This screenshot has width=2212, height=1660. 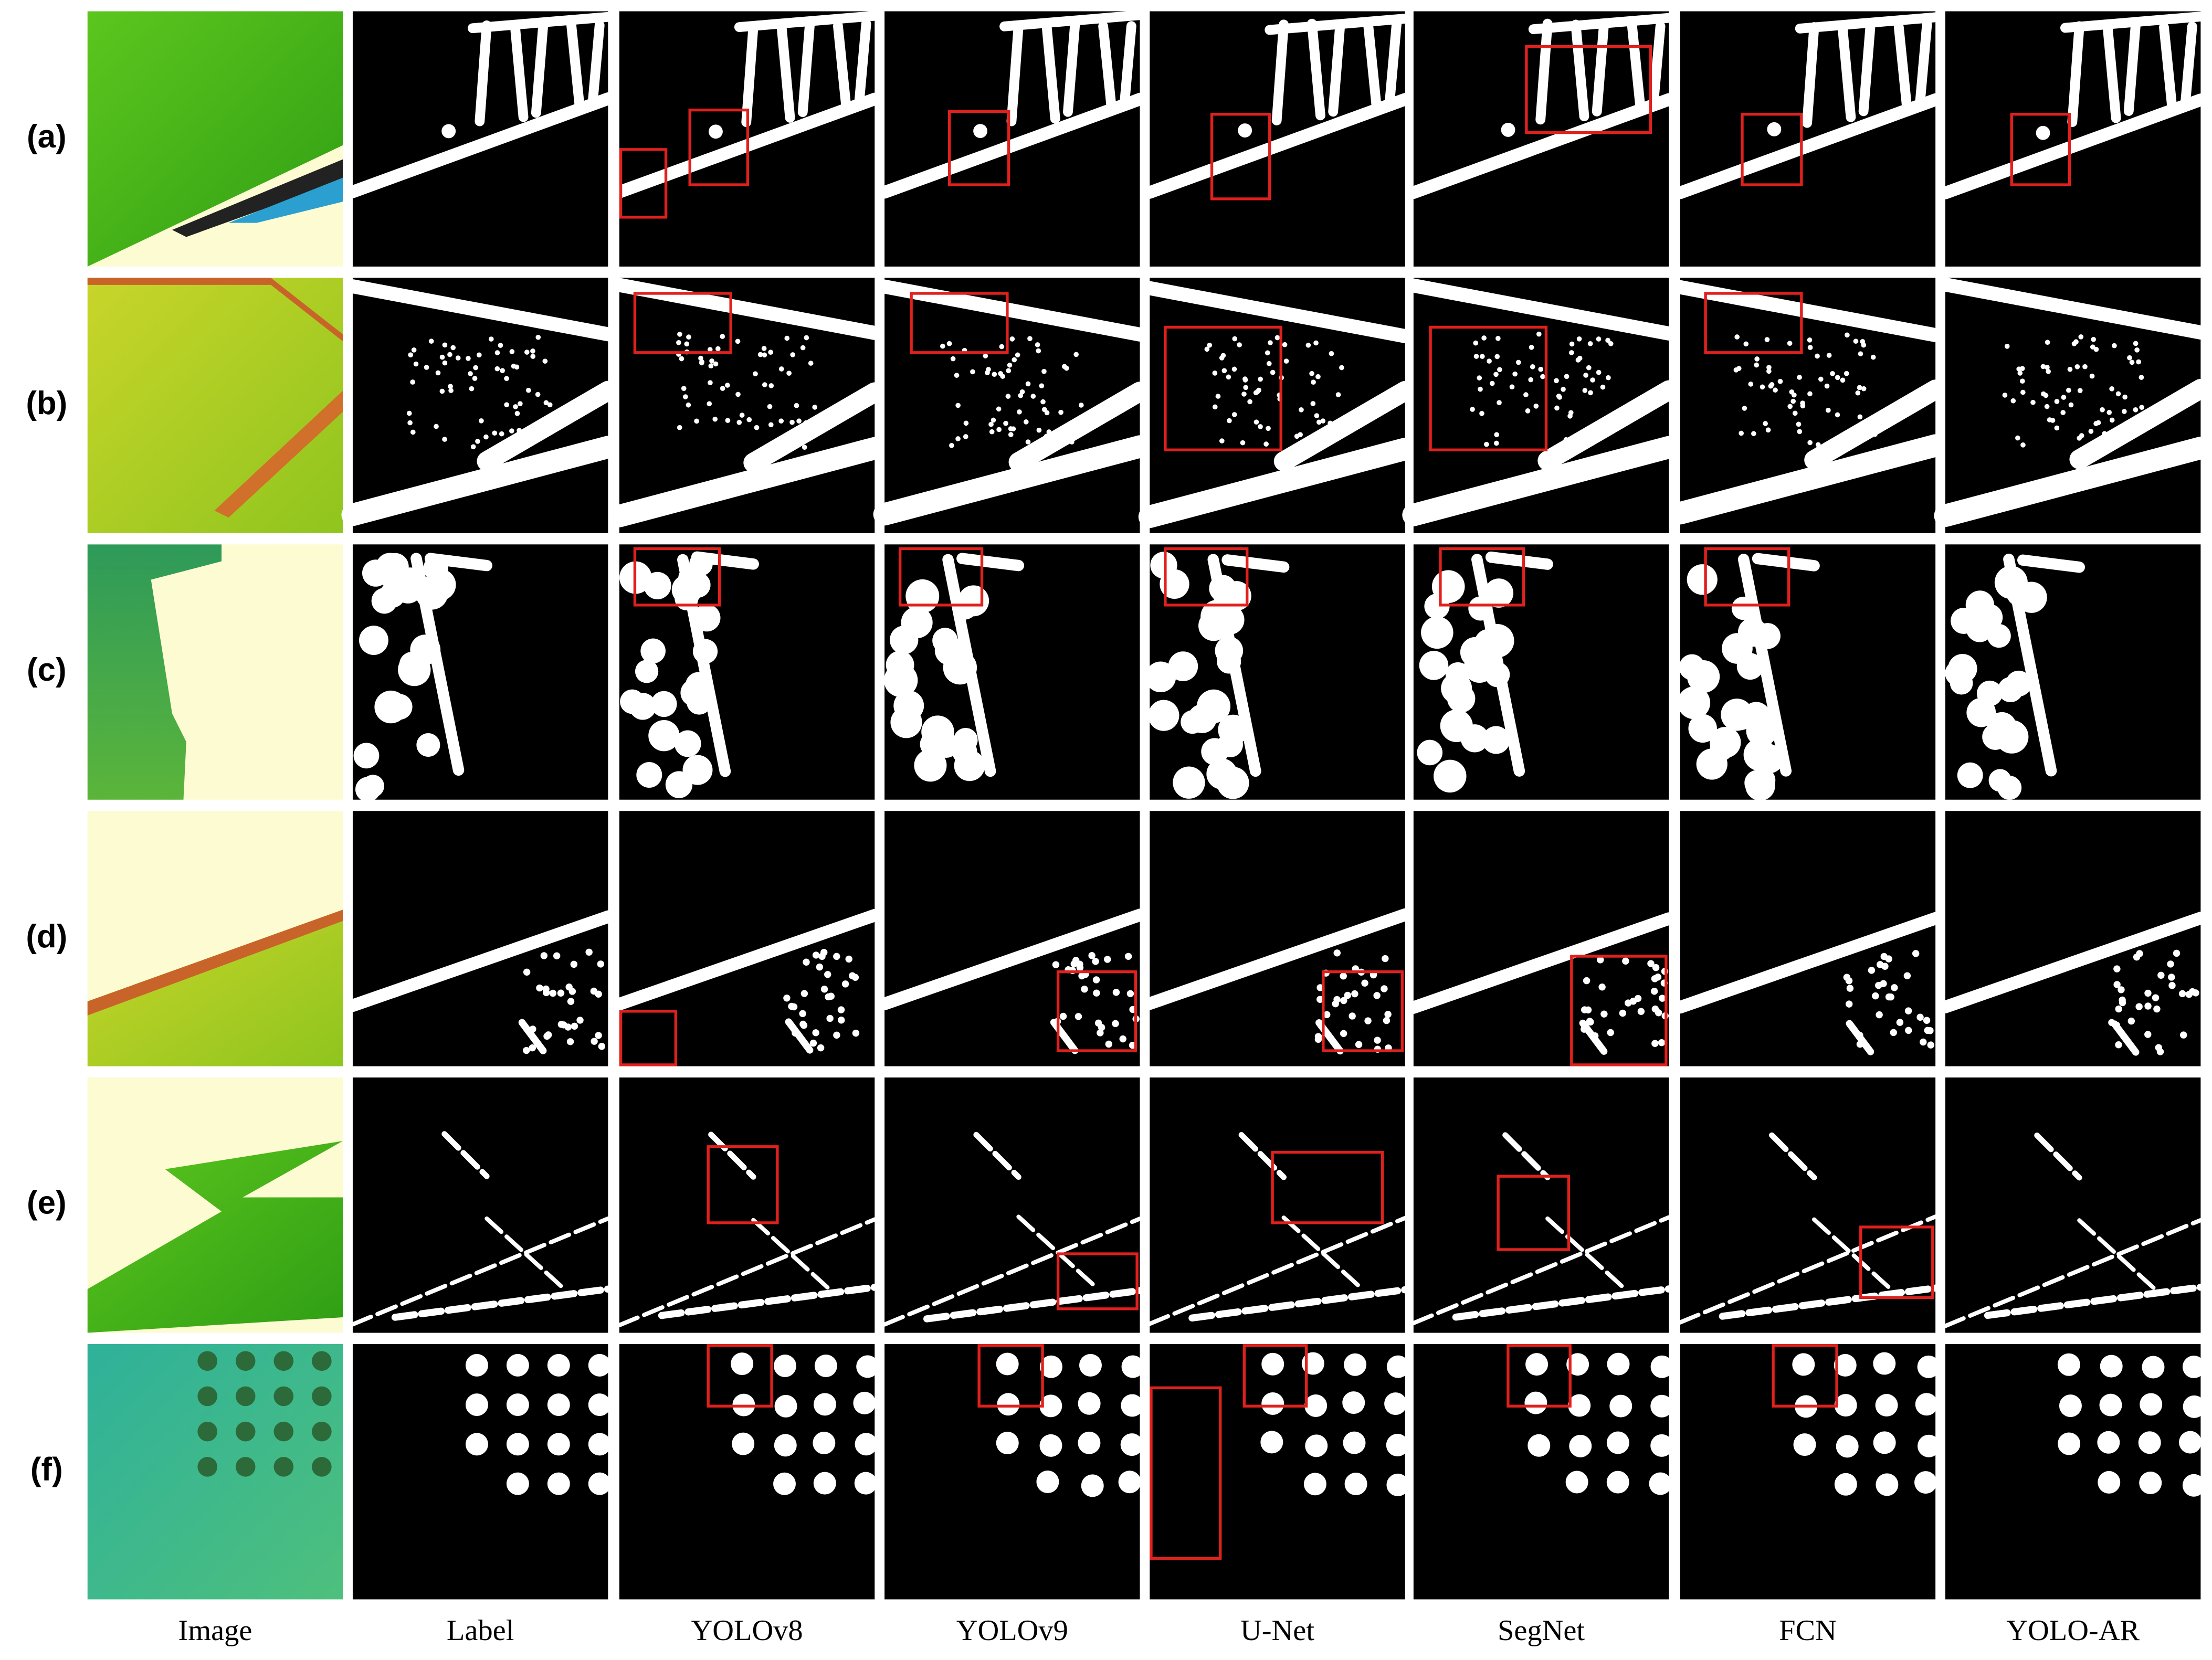 What do you see at coordinates (747, 1630) in the screenshot?
I see `column-label: YOLOv8` at bounding box center [747, 1630].